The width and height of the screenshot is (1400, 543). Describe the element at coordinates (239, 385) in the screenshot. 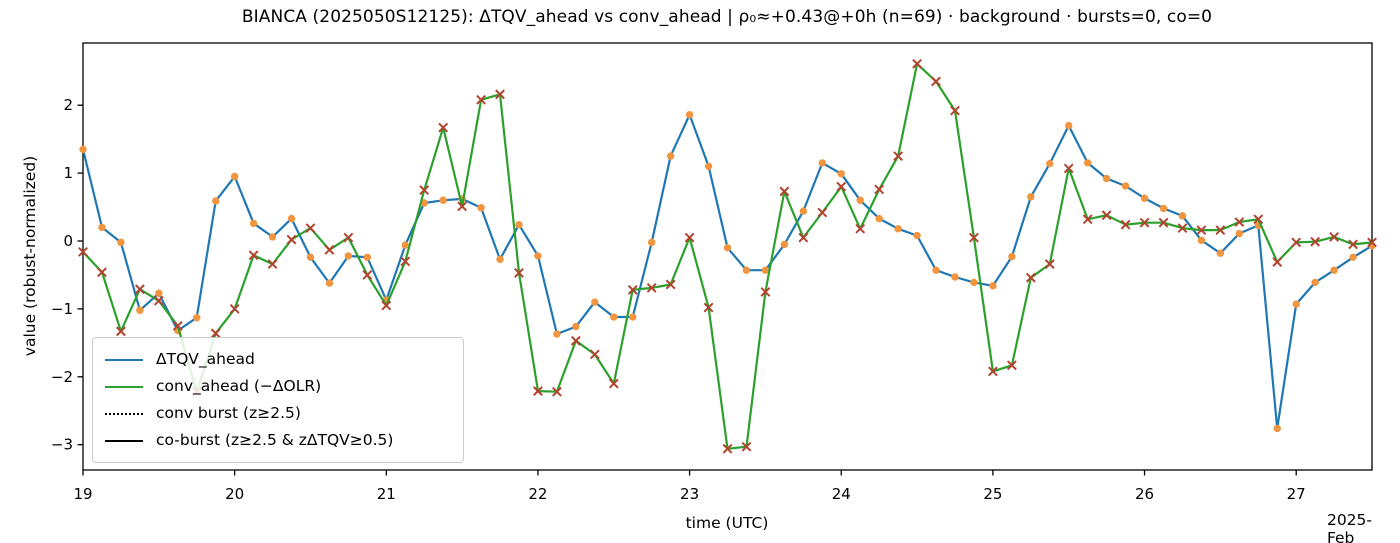

I see `legend-label: conv_ahead (−ΔOLR)` at that location.